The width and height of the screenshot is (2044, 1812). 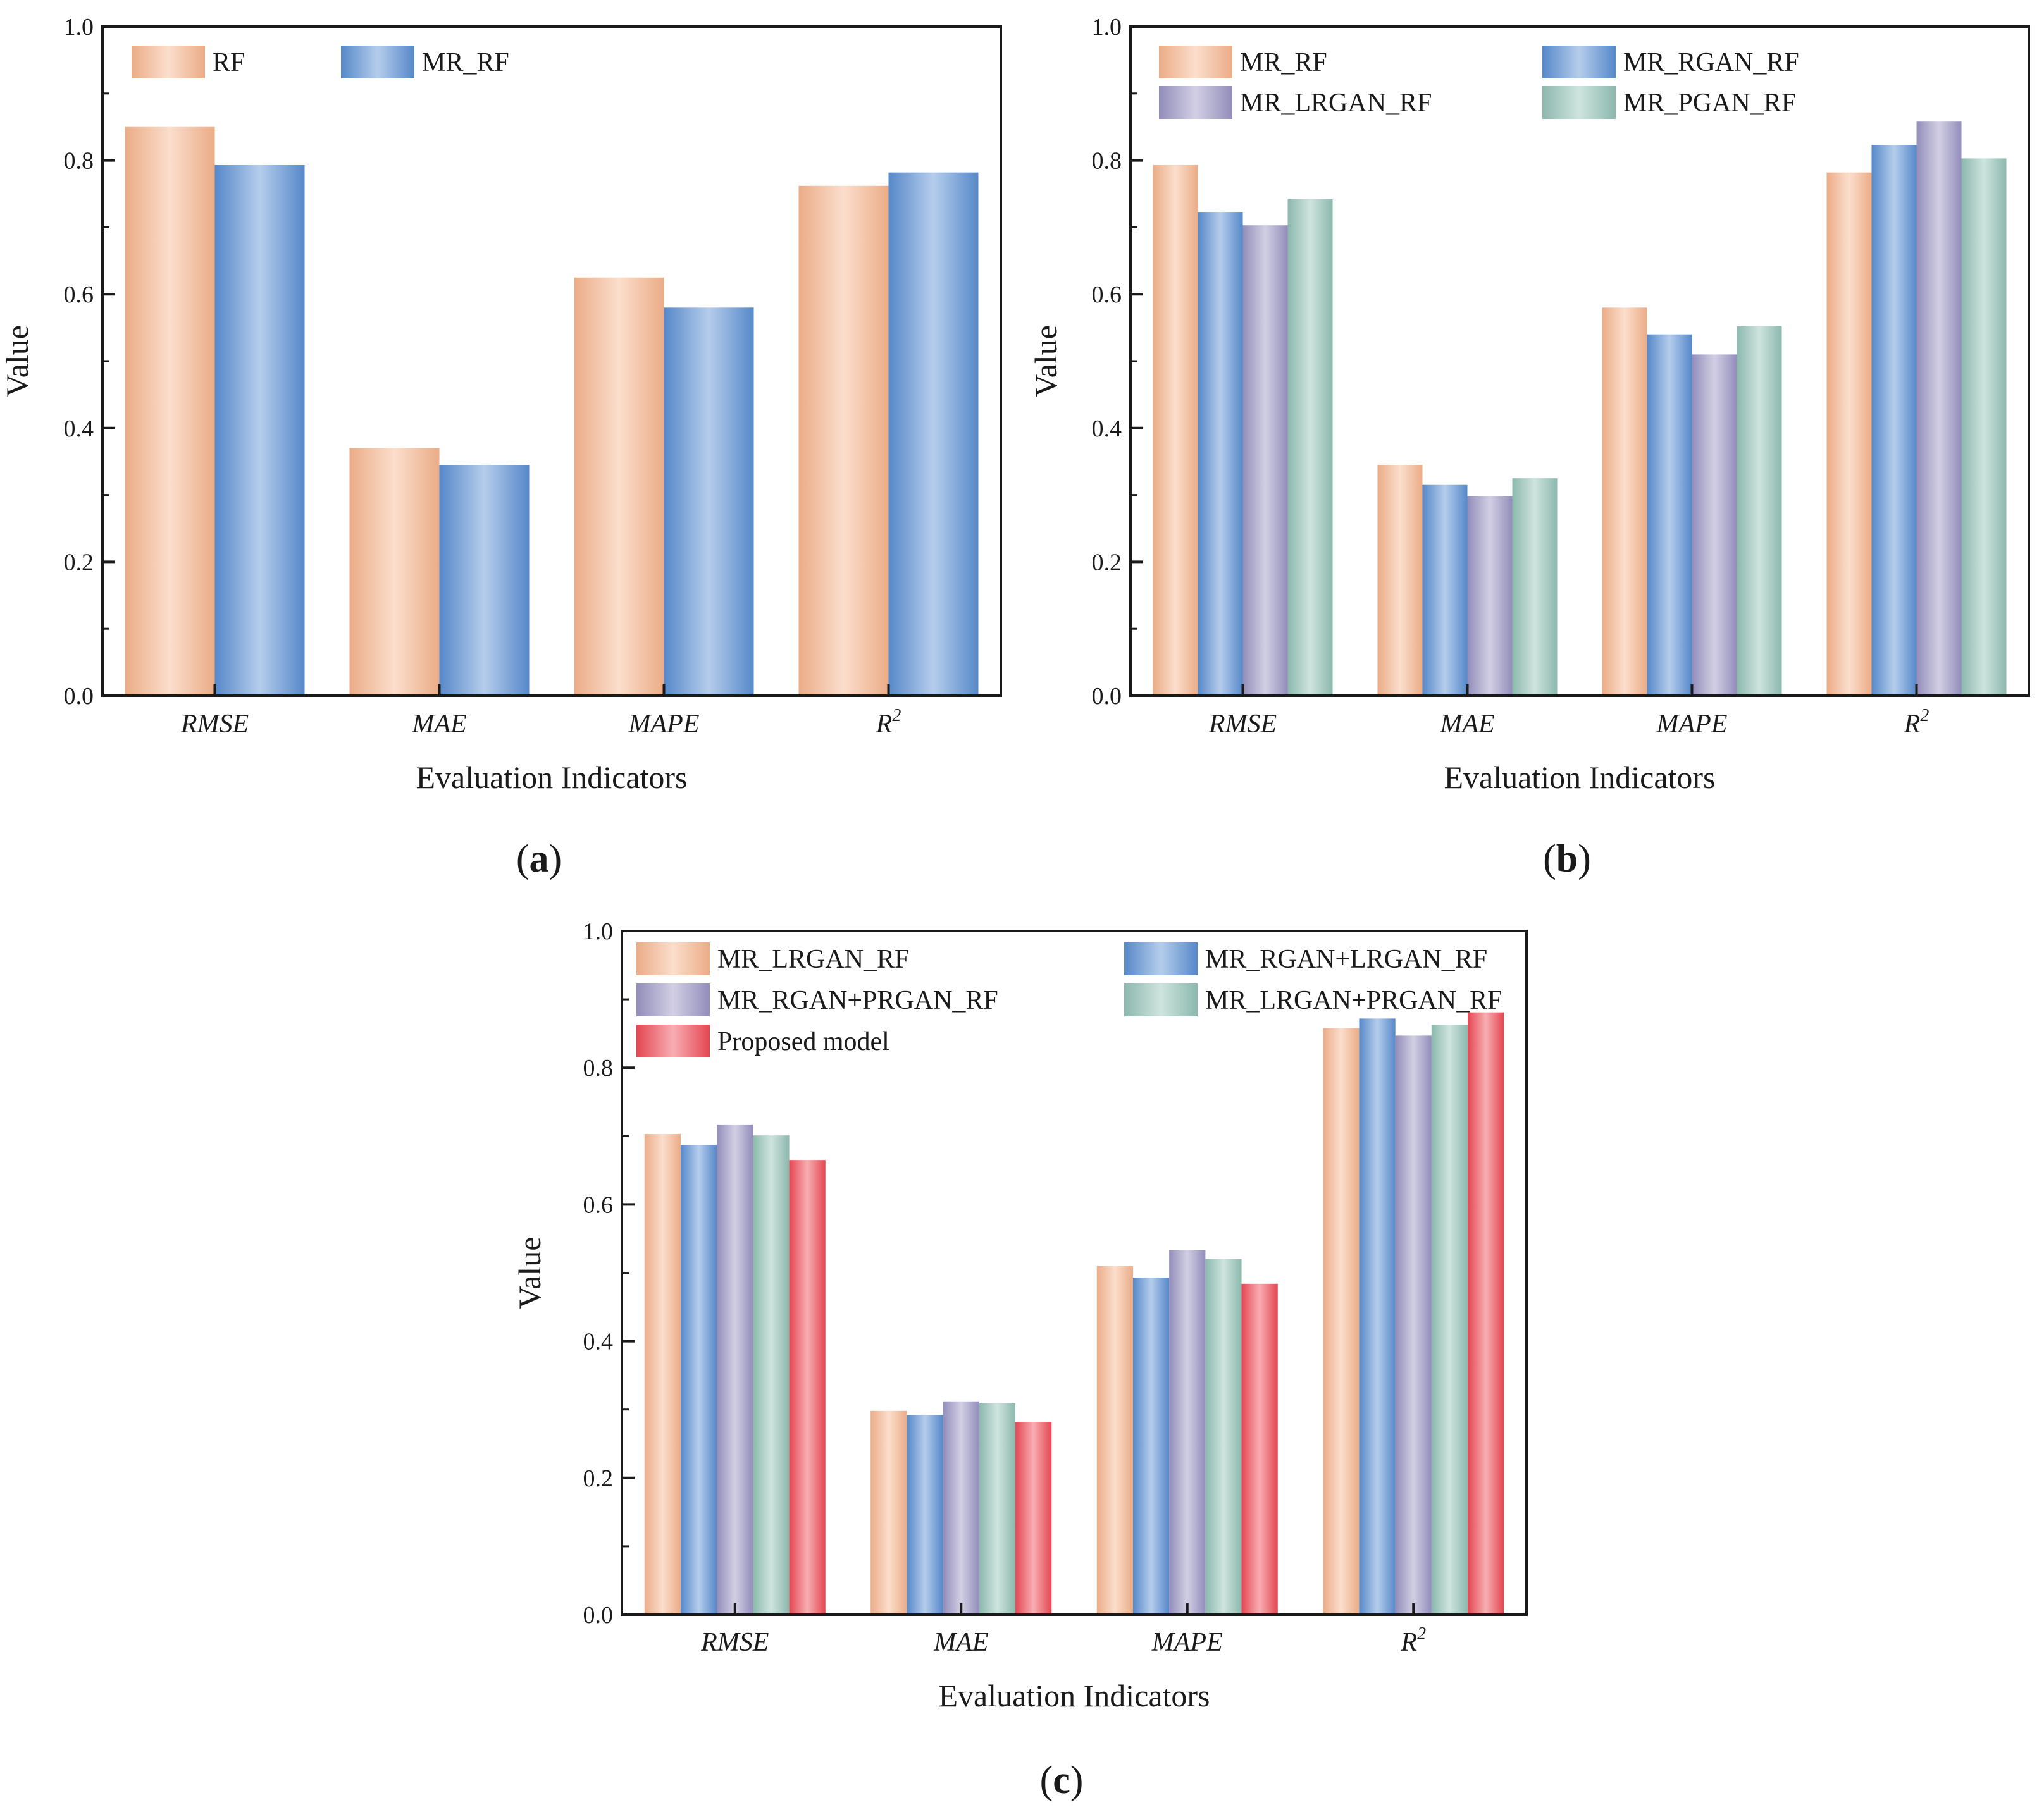 What do you see at coordinates (484, 580) in the screenshot?
I see `bar-a-MR_RF-MAE` at bounding box center [484, 580].